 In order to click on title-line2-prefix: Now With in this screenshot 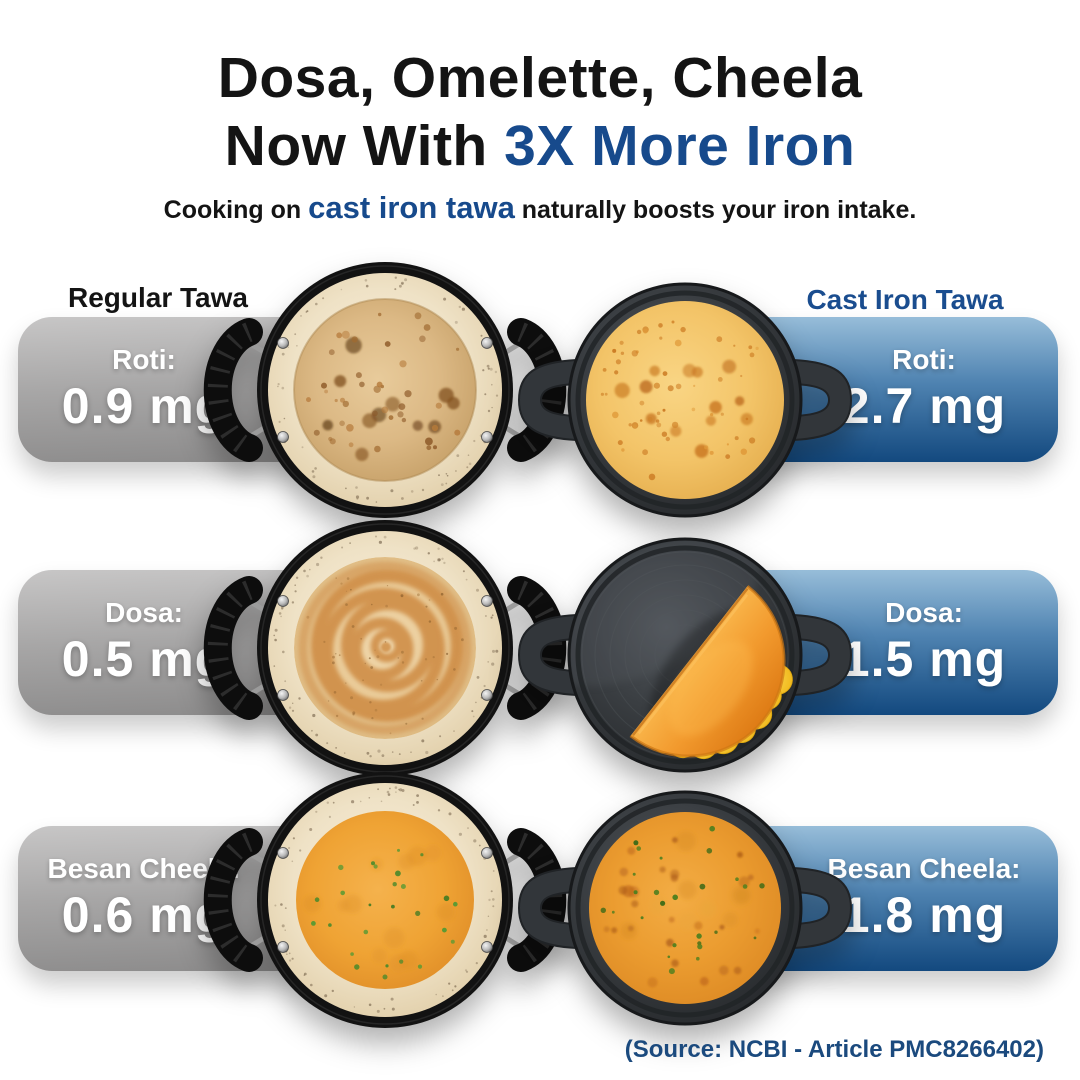, I will do `click(364, 146)`.